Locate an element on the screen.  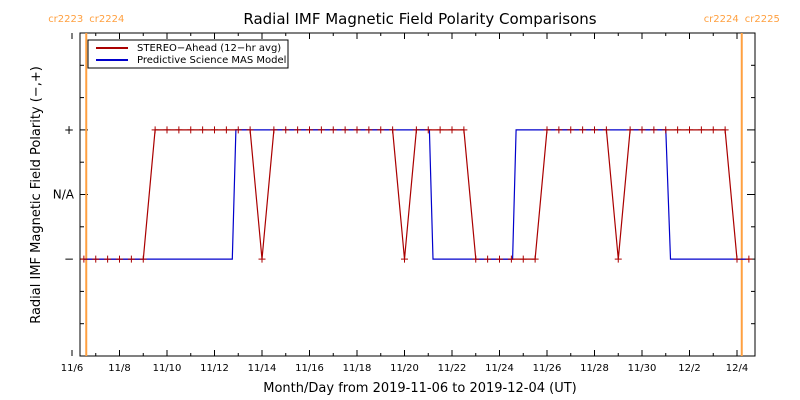
y-tick-label: − is located at coordinates (69, 259).